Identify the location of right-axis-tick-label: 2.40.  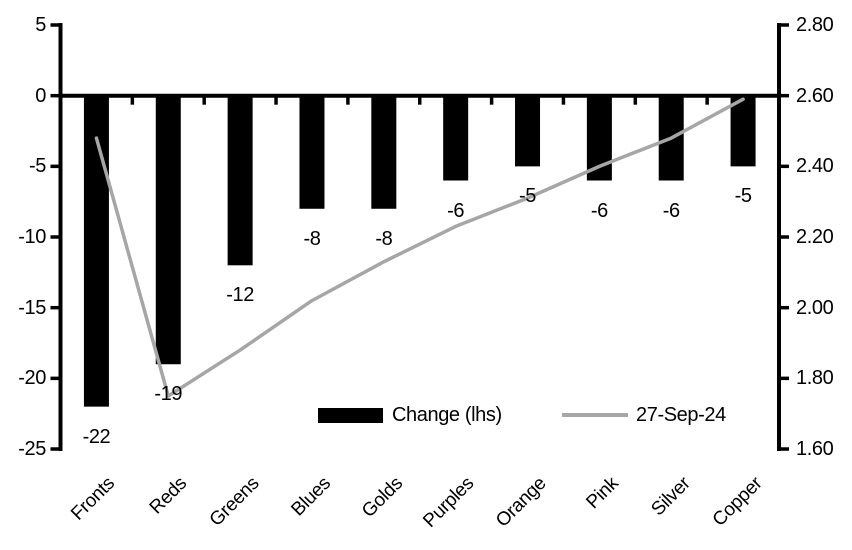
(815, 166).